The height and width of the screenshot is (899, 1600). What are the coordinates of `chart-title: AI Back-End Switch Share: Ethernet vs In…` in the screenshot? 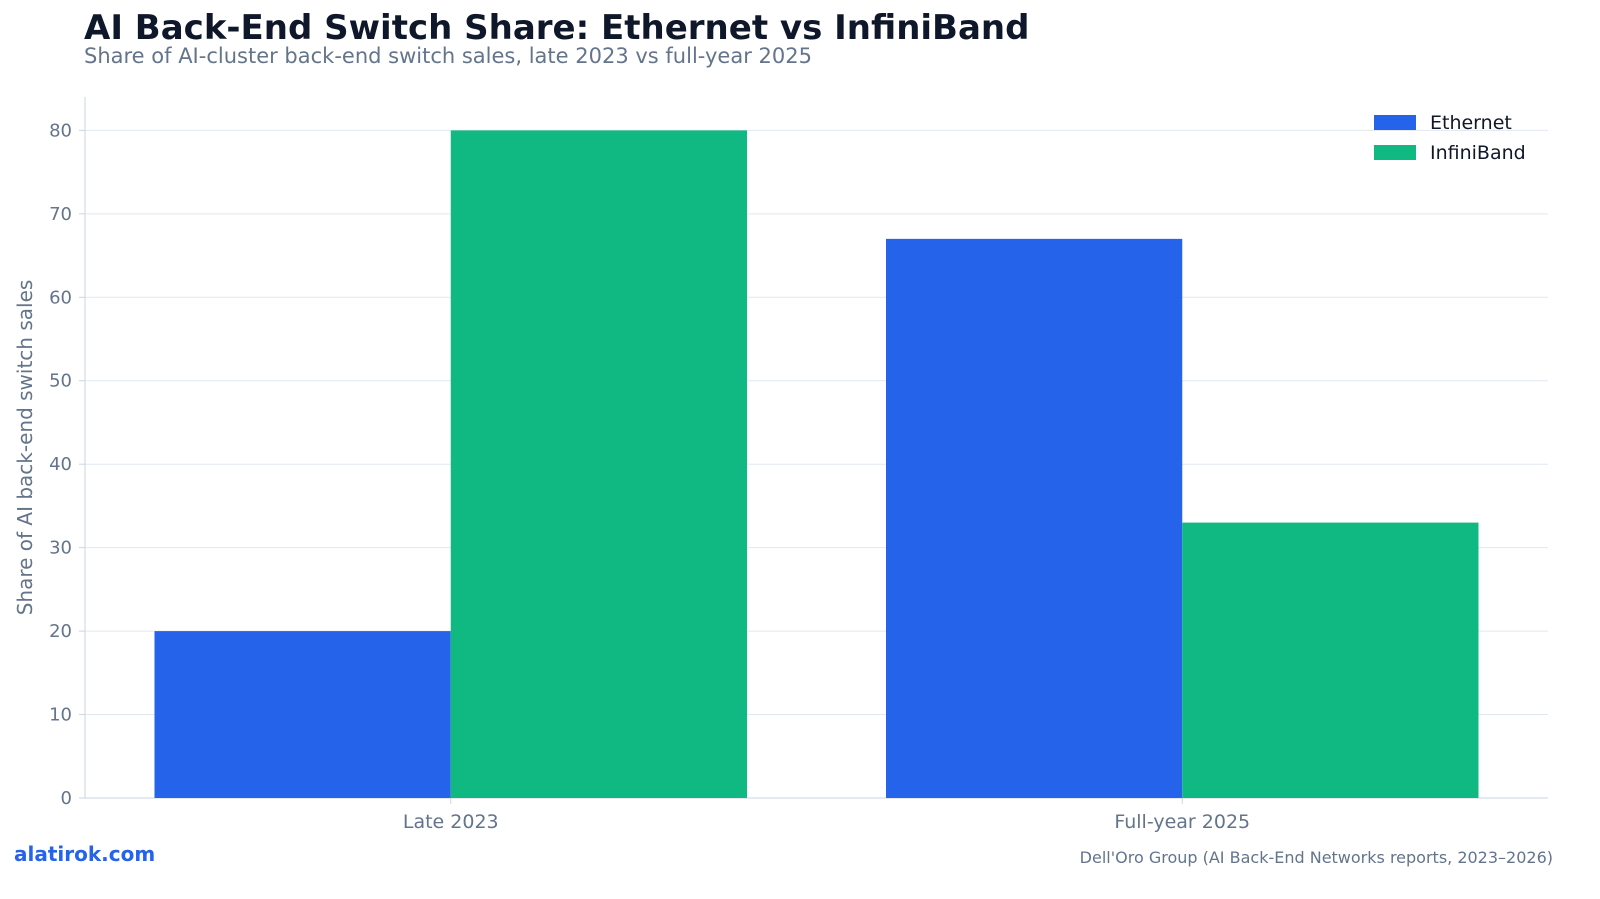 It's located at (557, 28).